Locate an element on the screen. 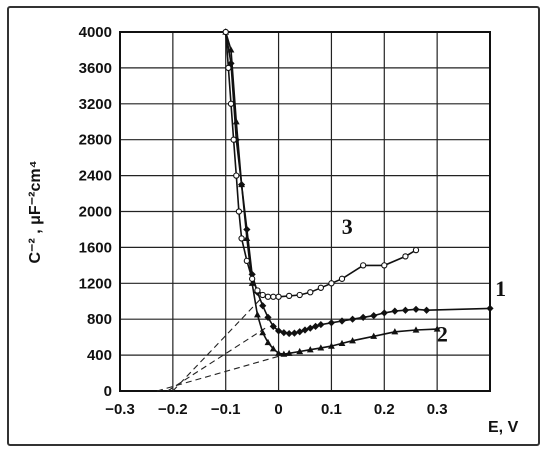 This screenshot has width=550, height=456. x-axis-title: E, V is located at coordinates (503, 427).